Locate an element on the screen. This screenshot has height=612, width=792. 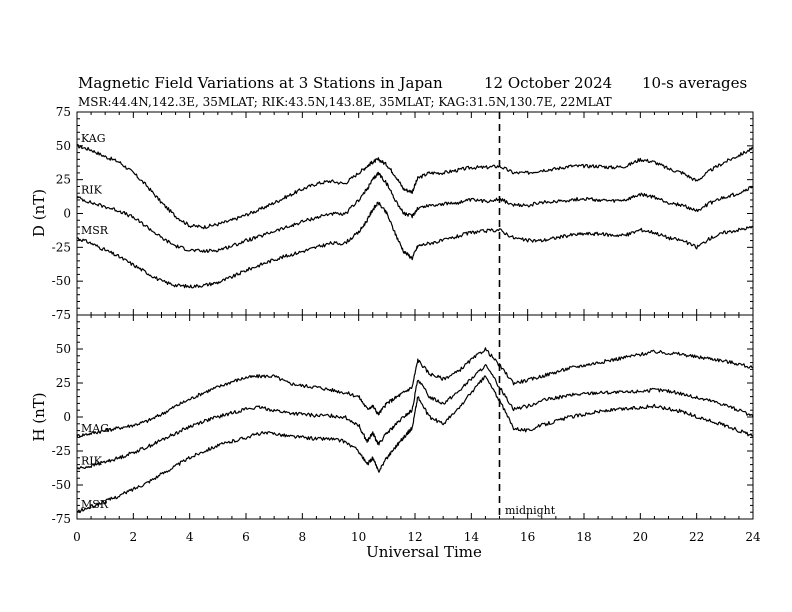
h-ytick-label: -25 is located at coordinates (61, 451).